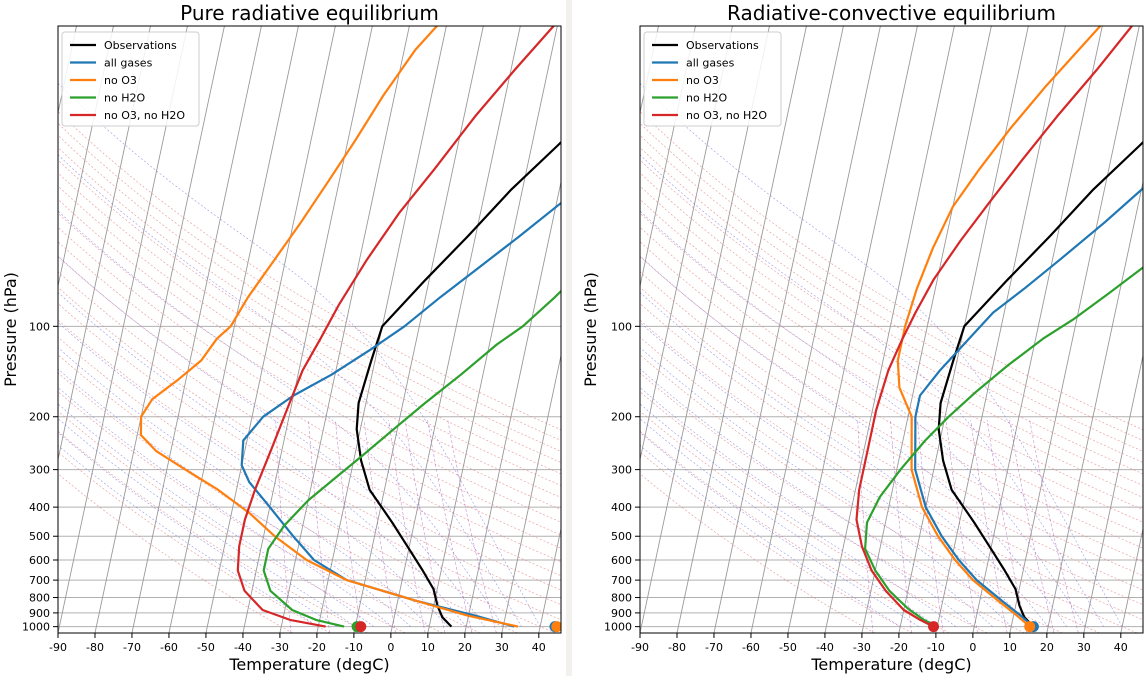 This screenshot has height=680, width=1146. I want to click on chart-title: Pure radiative equilibrium, so click(309, 13).